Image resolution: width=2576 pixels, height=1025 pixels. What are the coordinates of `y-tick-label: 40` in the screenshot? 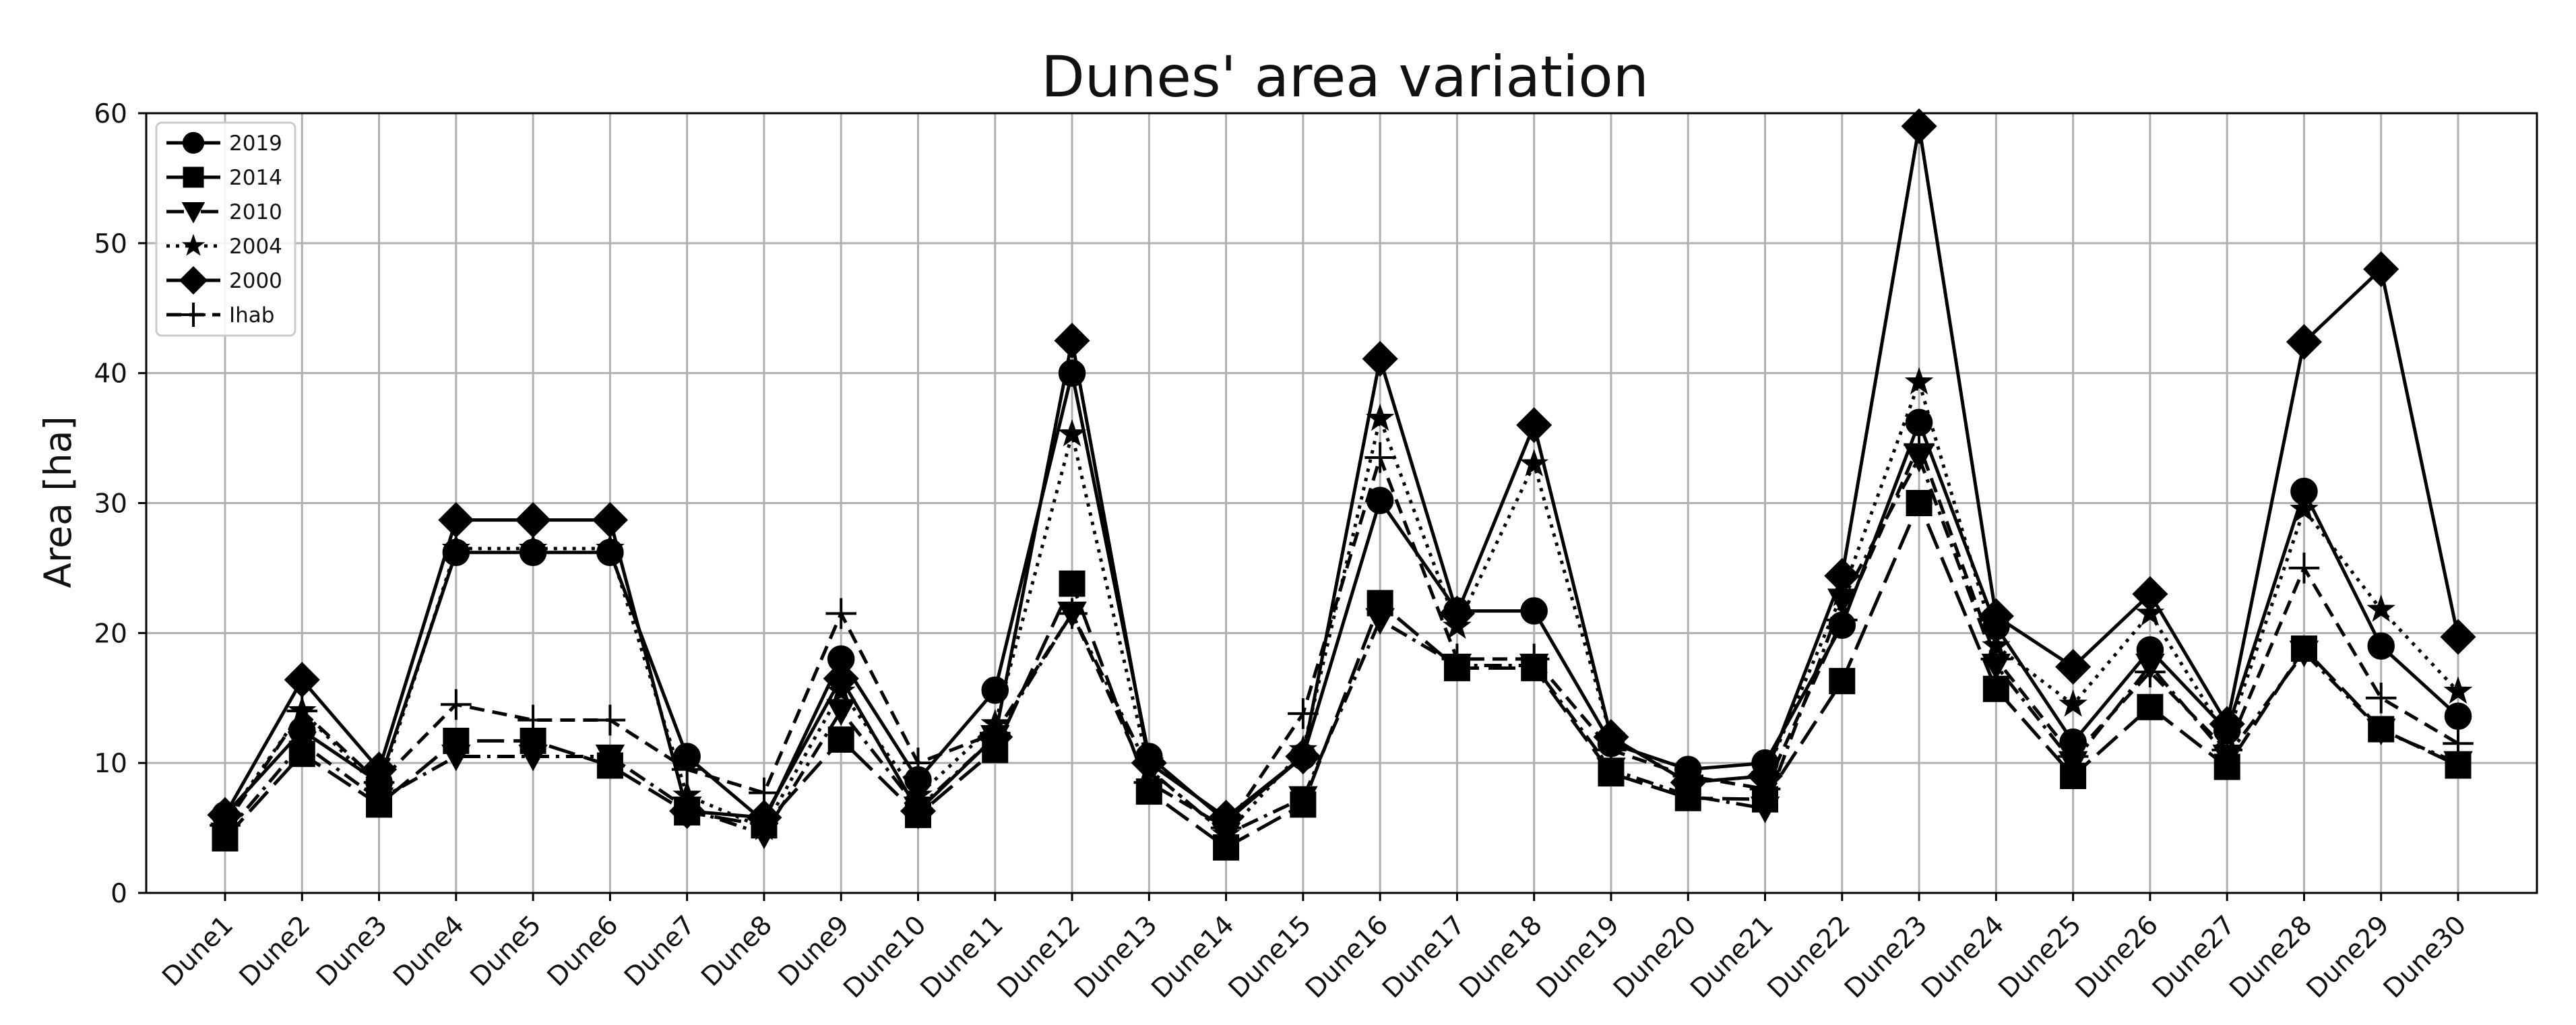 It's located at (110, 374).